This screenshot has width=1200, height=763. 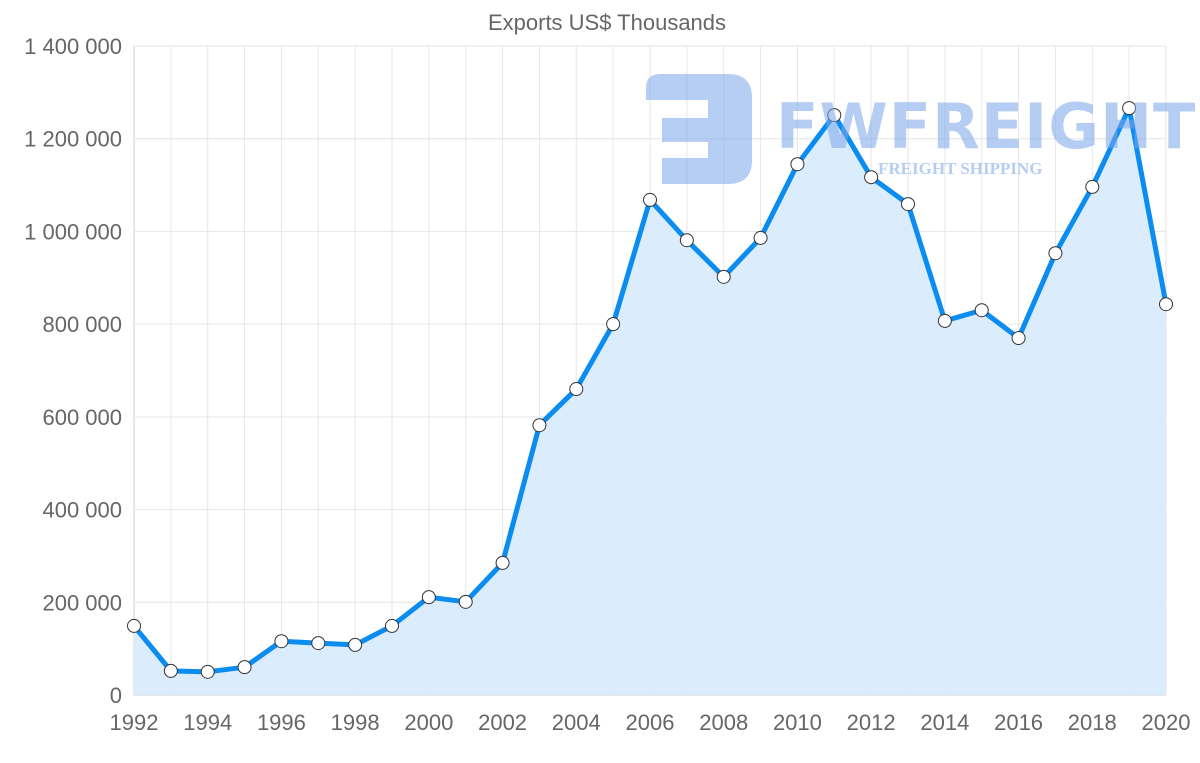 What do you see at coordinates (607, 22) in the screenshot?
I see `chart-title: Exports US$ Thousands` at bounding box center [607, 22].